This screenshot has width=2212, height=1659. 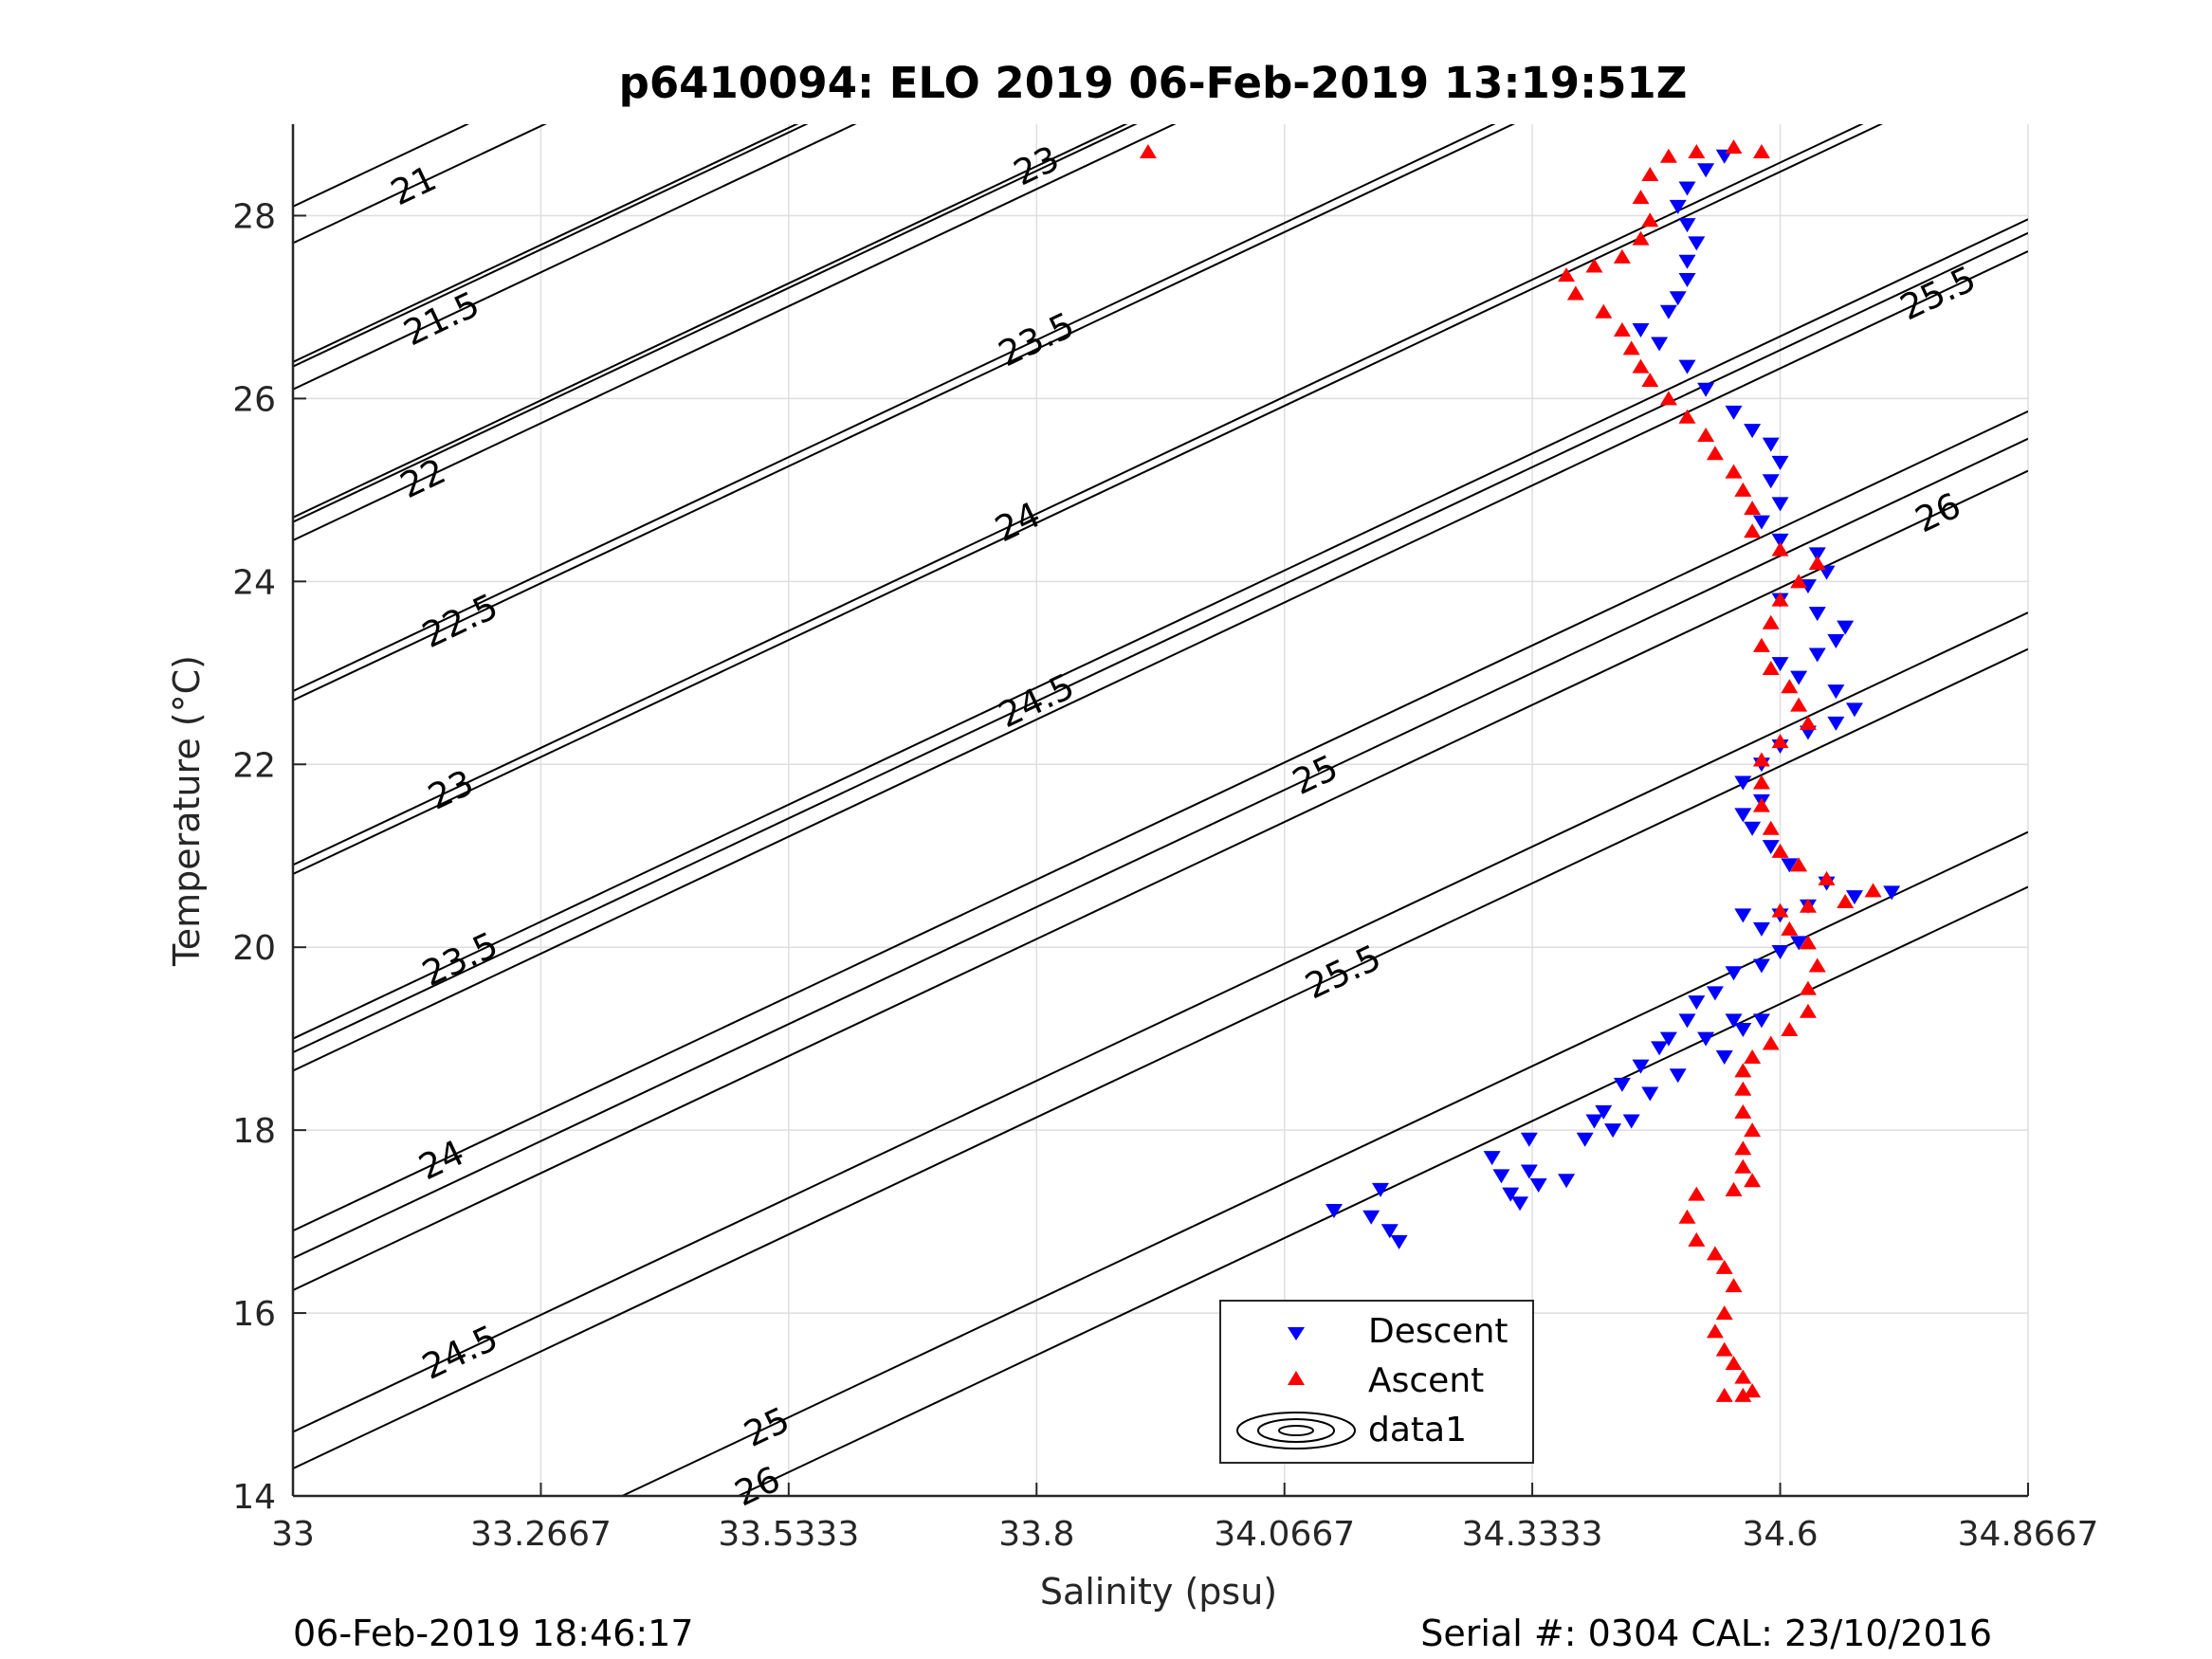 I want to click on density-contour-label: 23, so click(x=1037, y=165).